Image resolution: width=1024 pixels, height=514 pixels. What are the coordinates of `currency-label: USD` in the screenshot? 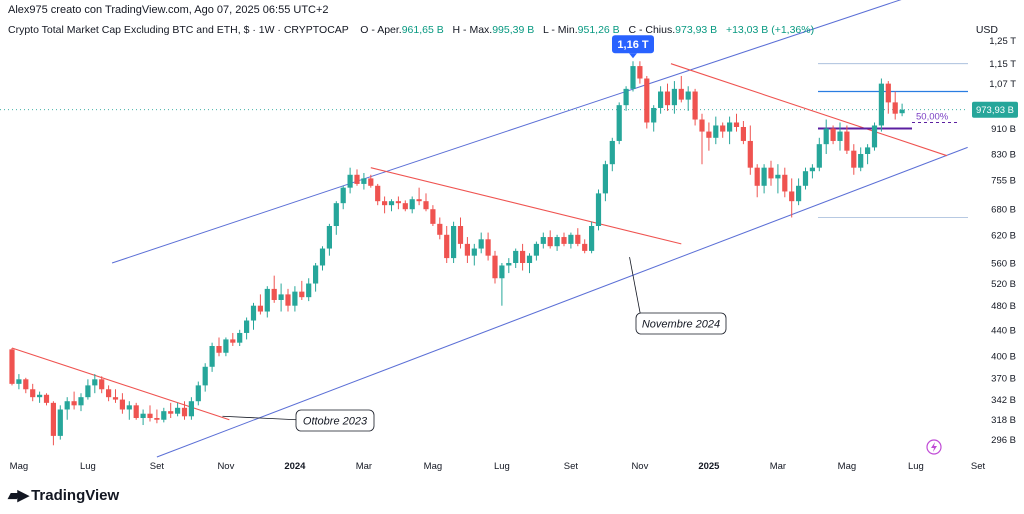 It's located at (986, 30).